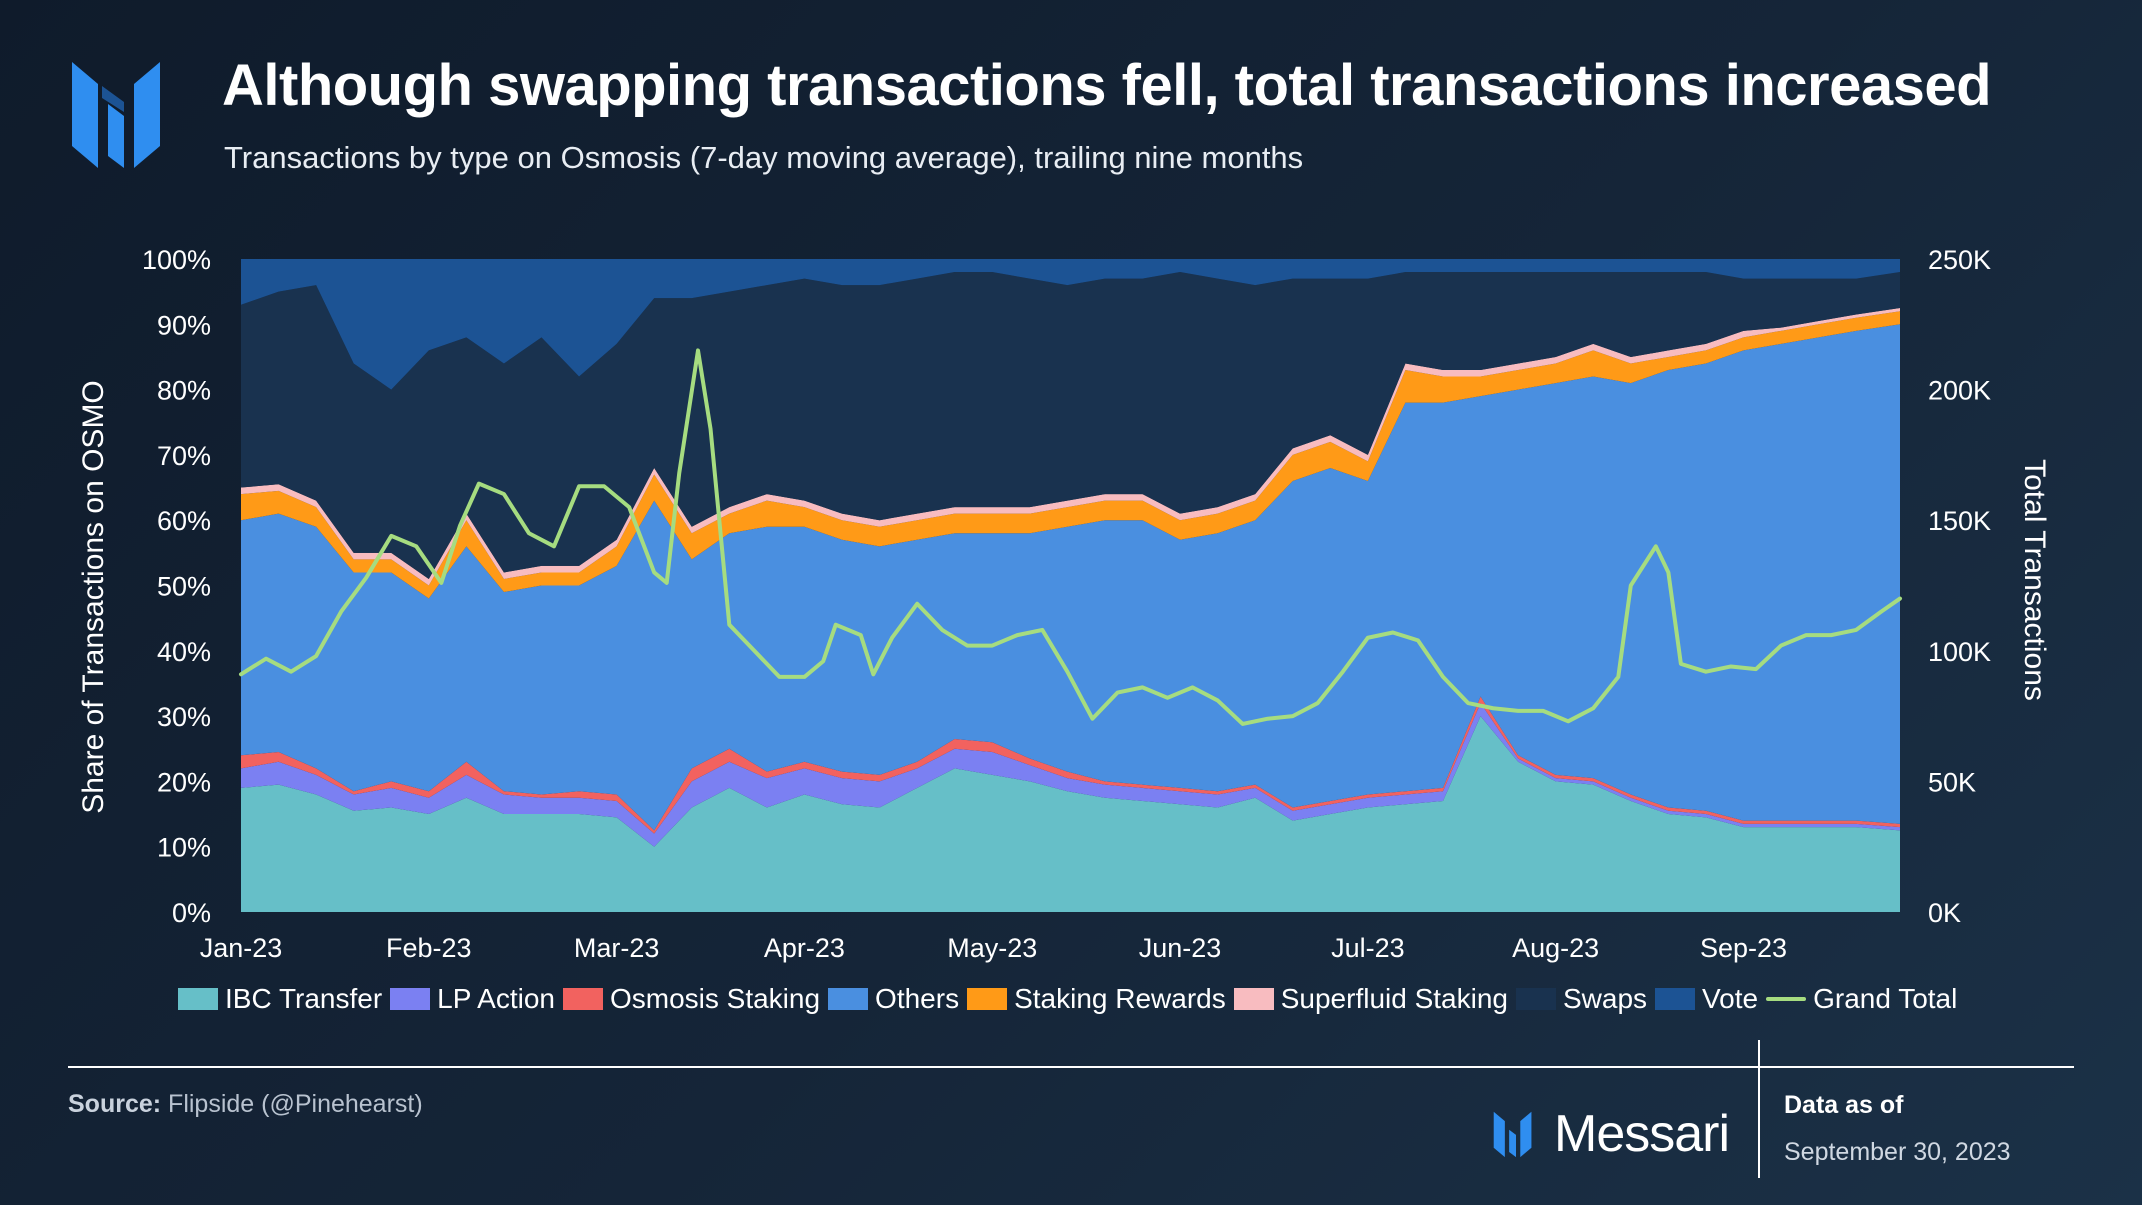  I want to click on y-tick-label: 0%, so click(191, 913).